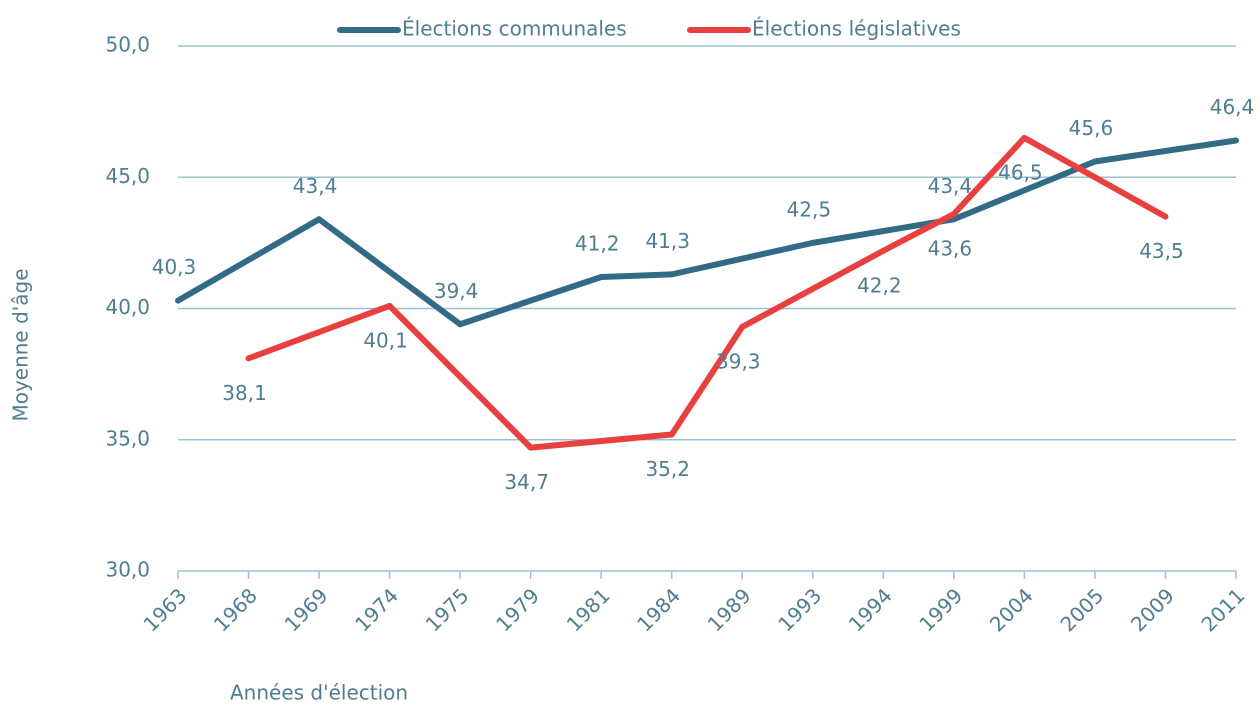 Image resolution: width=1260 pixels, height=706 pixels. I want to click on y-tick-label: 40,0, so click(127, 307).